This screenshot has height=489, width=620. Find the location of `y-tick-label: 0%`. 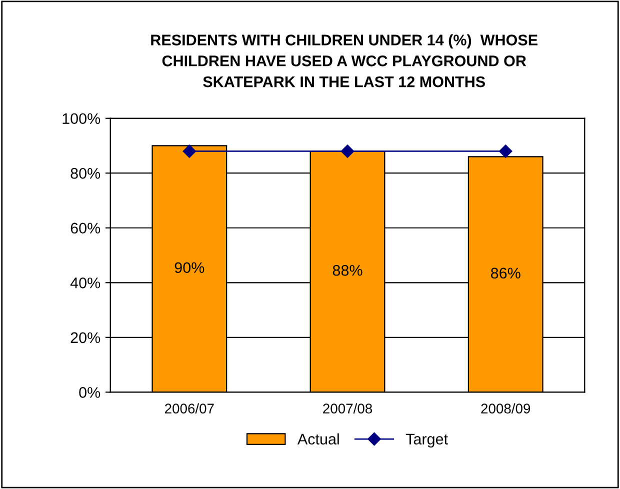

y-tick-label: 0% is located at coordinates (89, 392).